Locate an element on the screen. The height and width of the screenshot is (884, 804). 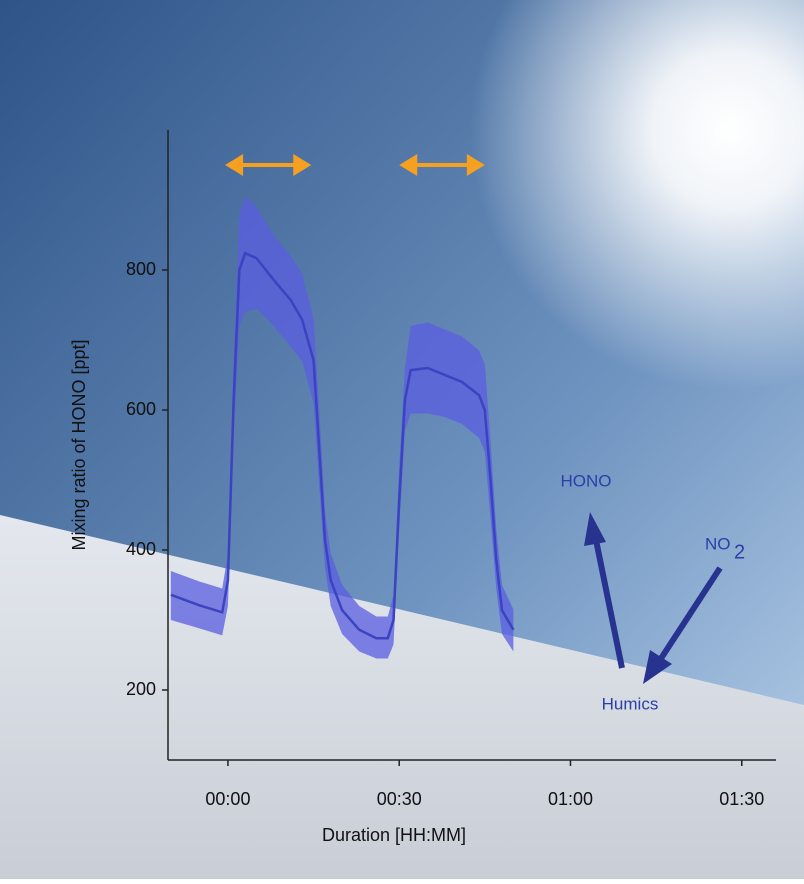
x-tick-label: 00:30 is located at coordinates (399, 799).